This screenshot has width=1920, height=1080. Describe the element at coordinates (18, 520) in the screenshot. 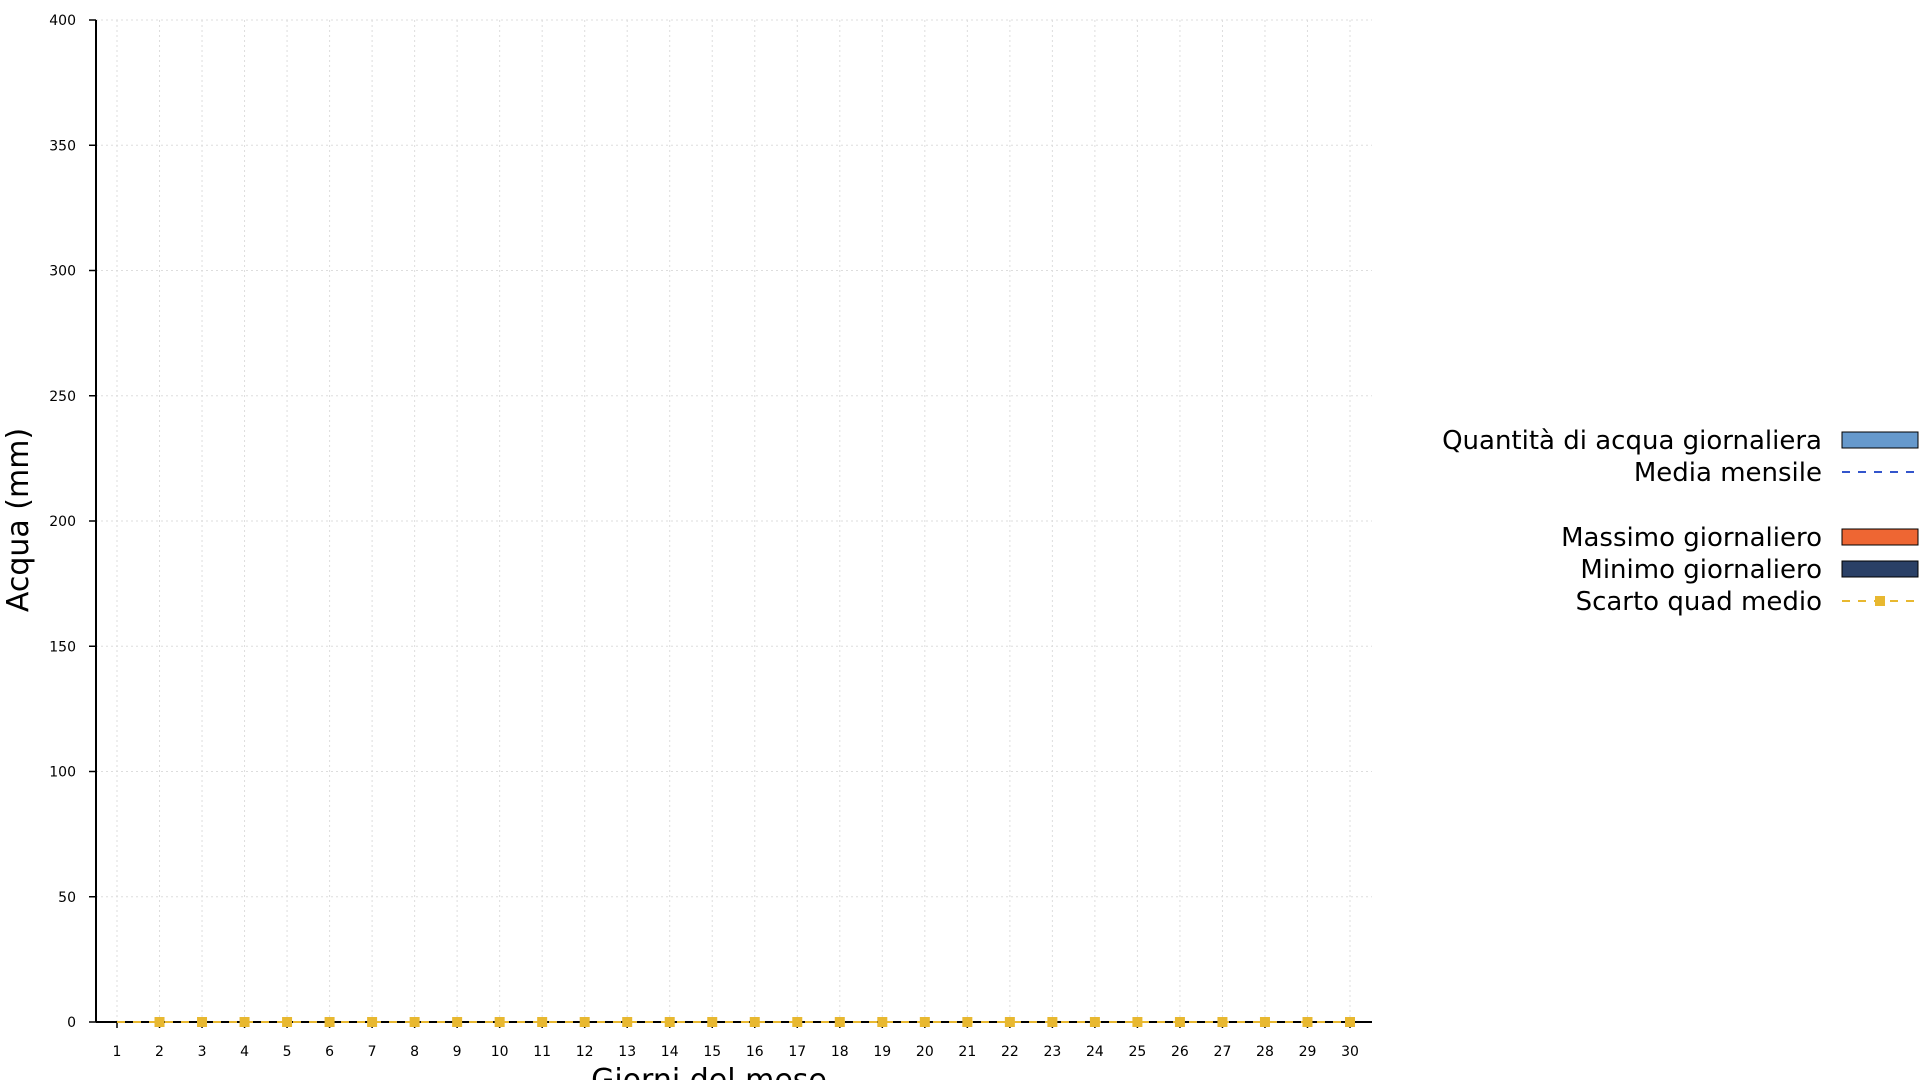

I see `y-axis-title: Acqua (mm)` at that location.